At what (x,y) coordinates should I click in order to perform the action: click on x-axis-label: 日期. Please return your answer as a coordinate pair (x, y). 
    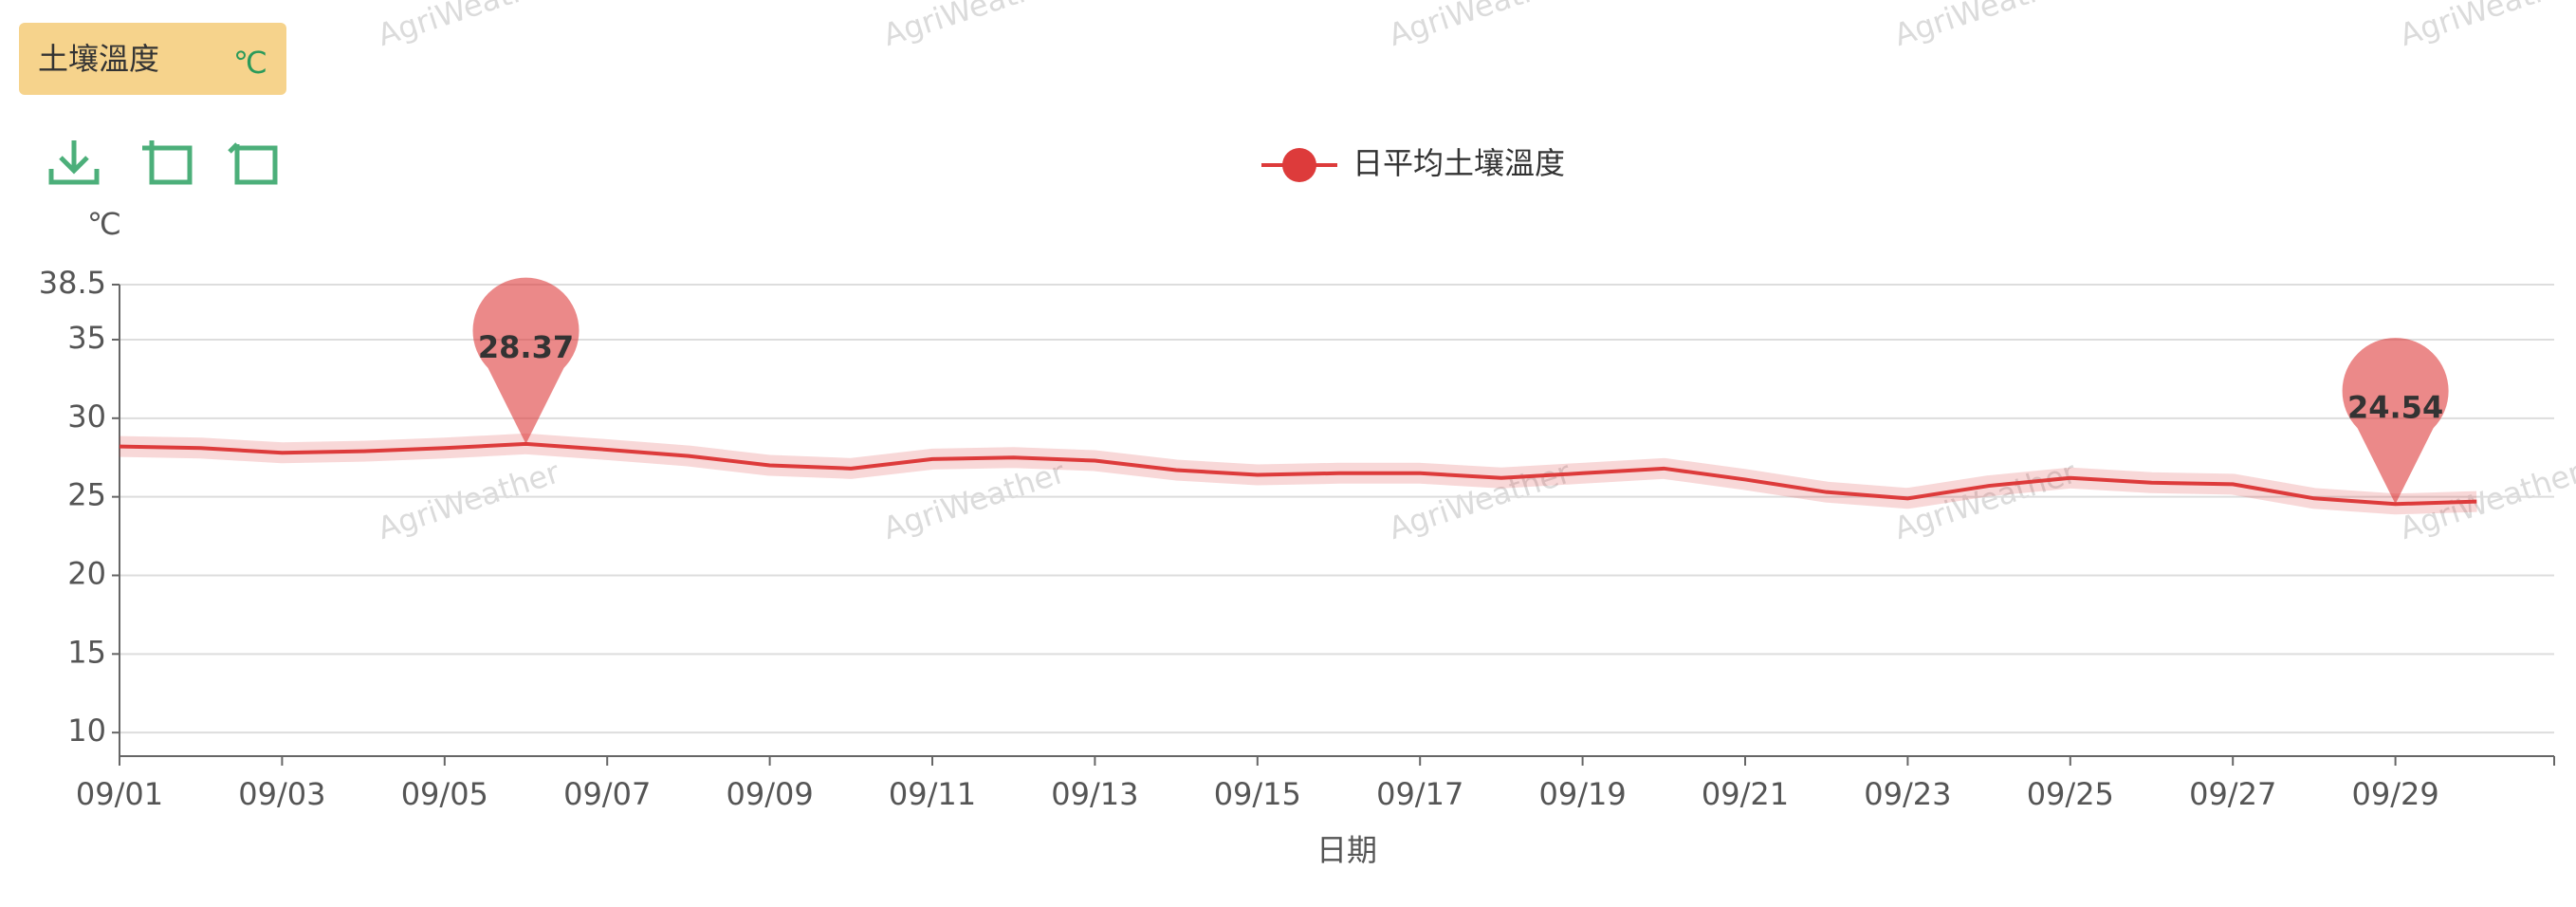
    Looking at the image, I should click on (1346, 850).